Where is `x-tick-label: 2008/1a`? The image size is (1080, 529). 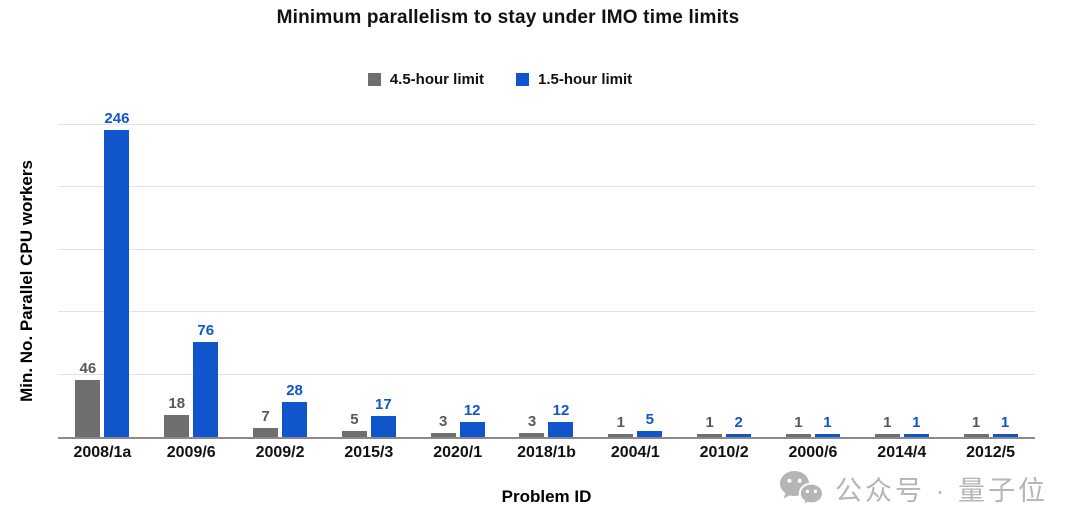 x-tick-label: 2008/1a is located at coordinates (102, 452).